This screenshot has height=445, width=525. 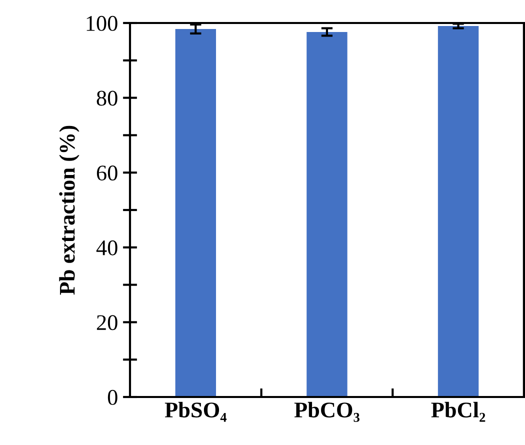 What do you see at coordinates (69, 210) in the screenshot?
I see `y-axis-title: Pb extraction (%)` at bounding box center [69, 210].